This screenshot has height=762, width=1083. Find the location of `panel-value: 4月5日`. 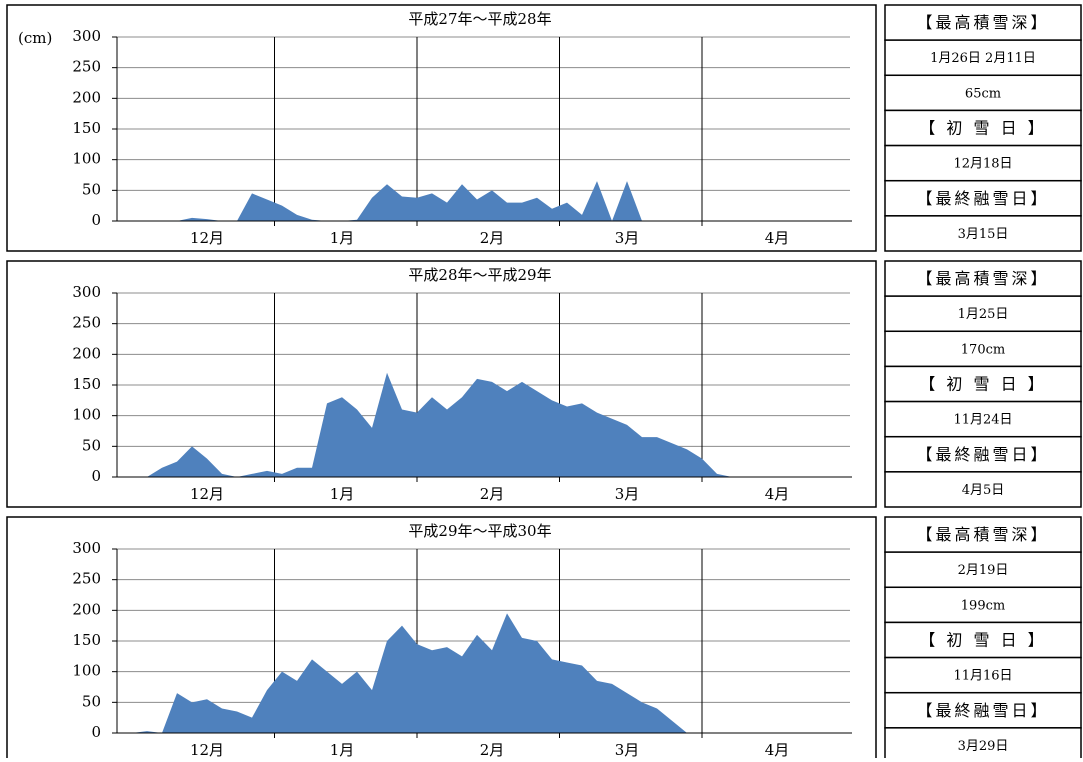

panel-value: 4月5日 is located at coordinates (983, 490).